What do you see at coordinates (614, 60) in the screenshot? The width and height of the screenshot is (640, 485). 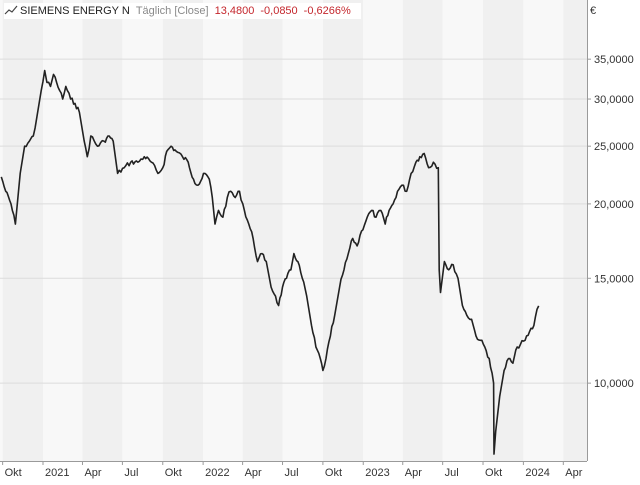 I see `y-tick-label: 35,0000` at bounding box center [614, 60].